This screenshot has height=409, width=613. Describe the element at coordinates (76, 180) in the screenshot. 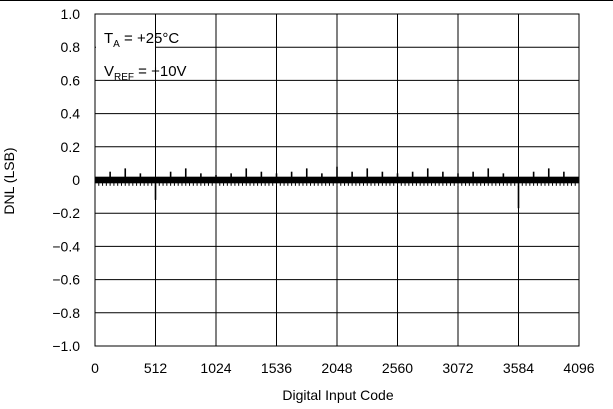

I see `y-tick-label: 0` at that location.